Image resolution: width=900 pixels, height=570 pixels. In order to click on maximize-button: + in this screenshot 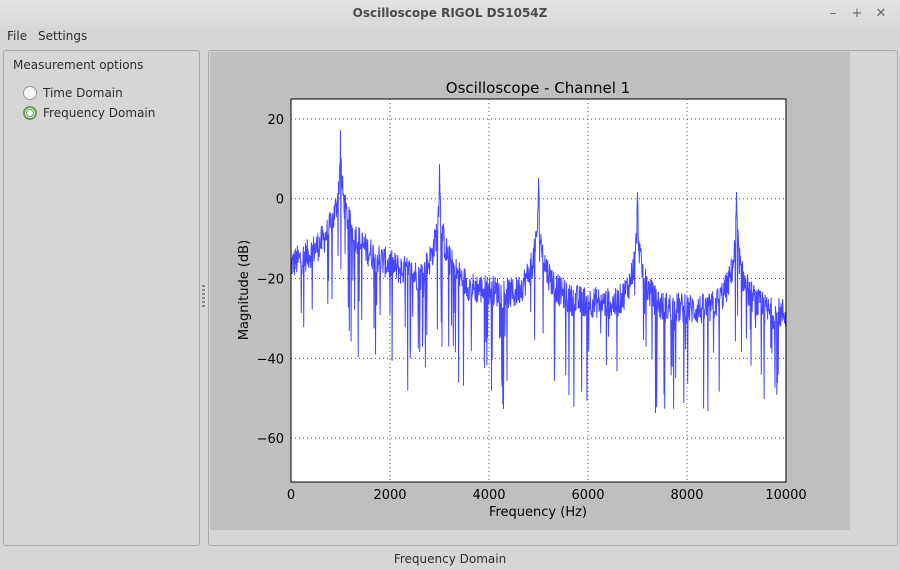, I will do `click(857, 13)`.